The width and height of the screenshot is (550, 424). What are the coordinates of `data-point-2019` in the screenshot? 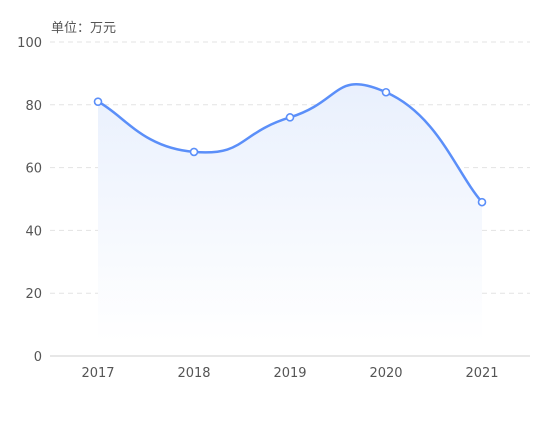 It's located at (290, 117).